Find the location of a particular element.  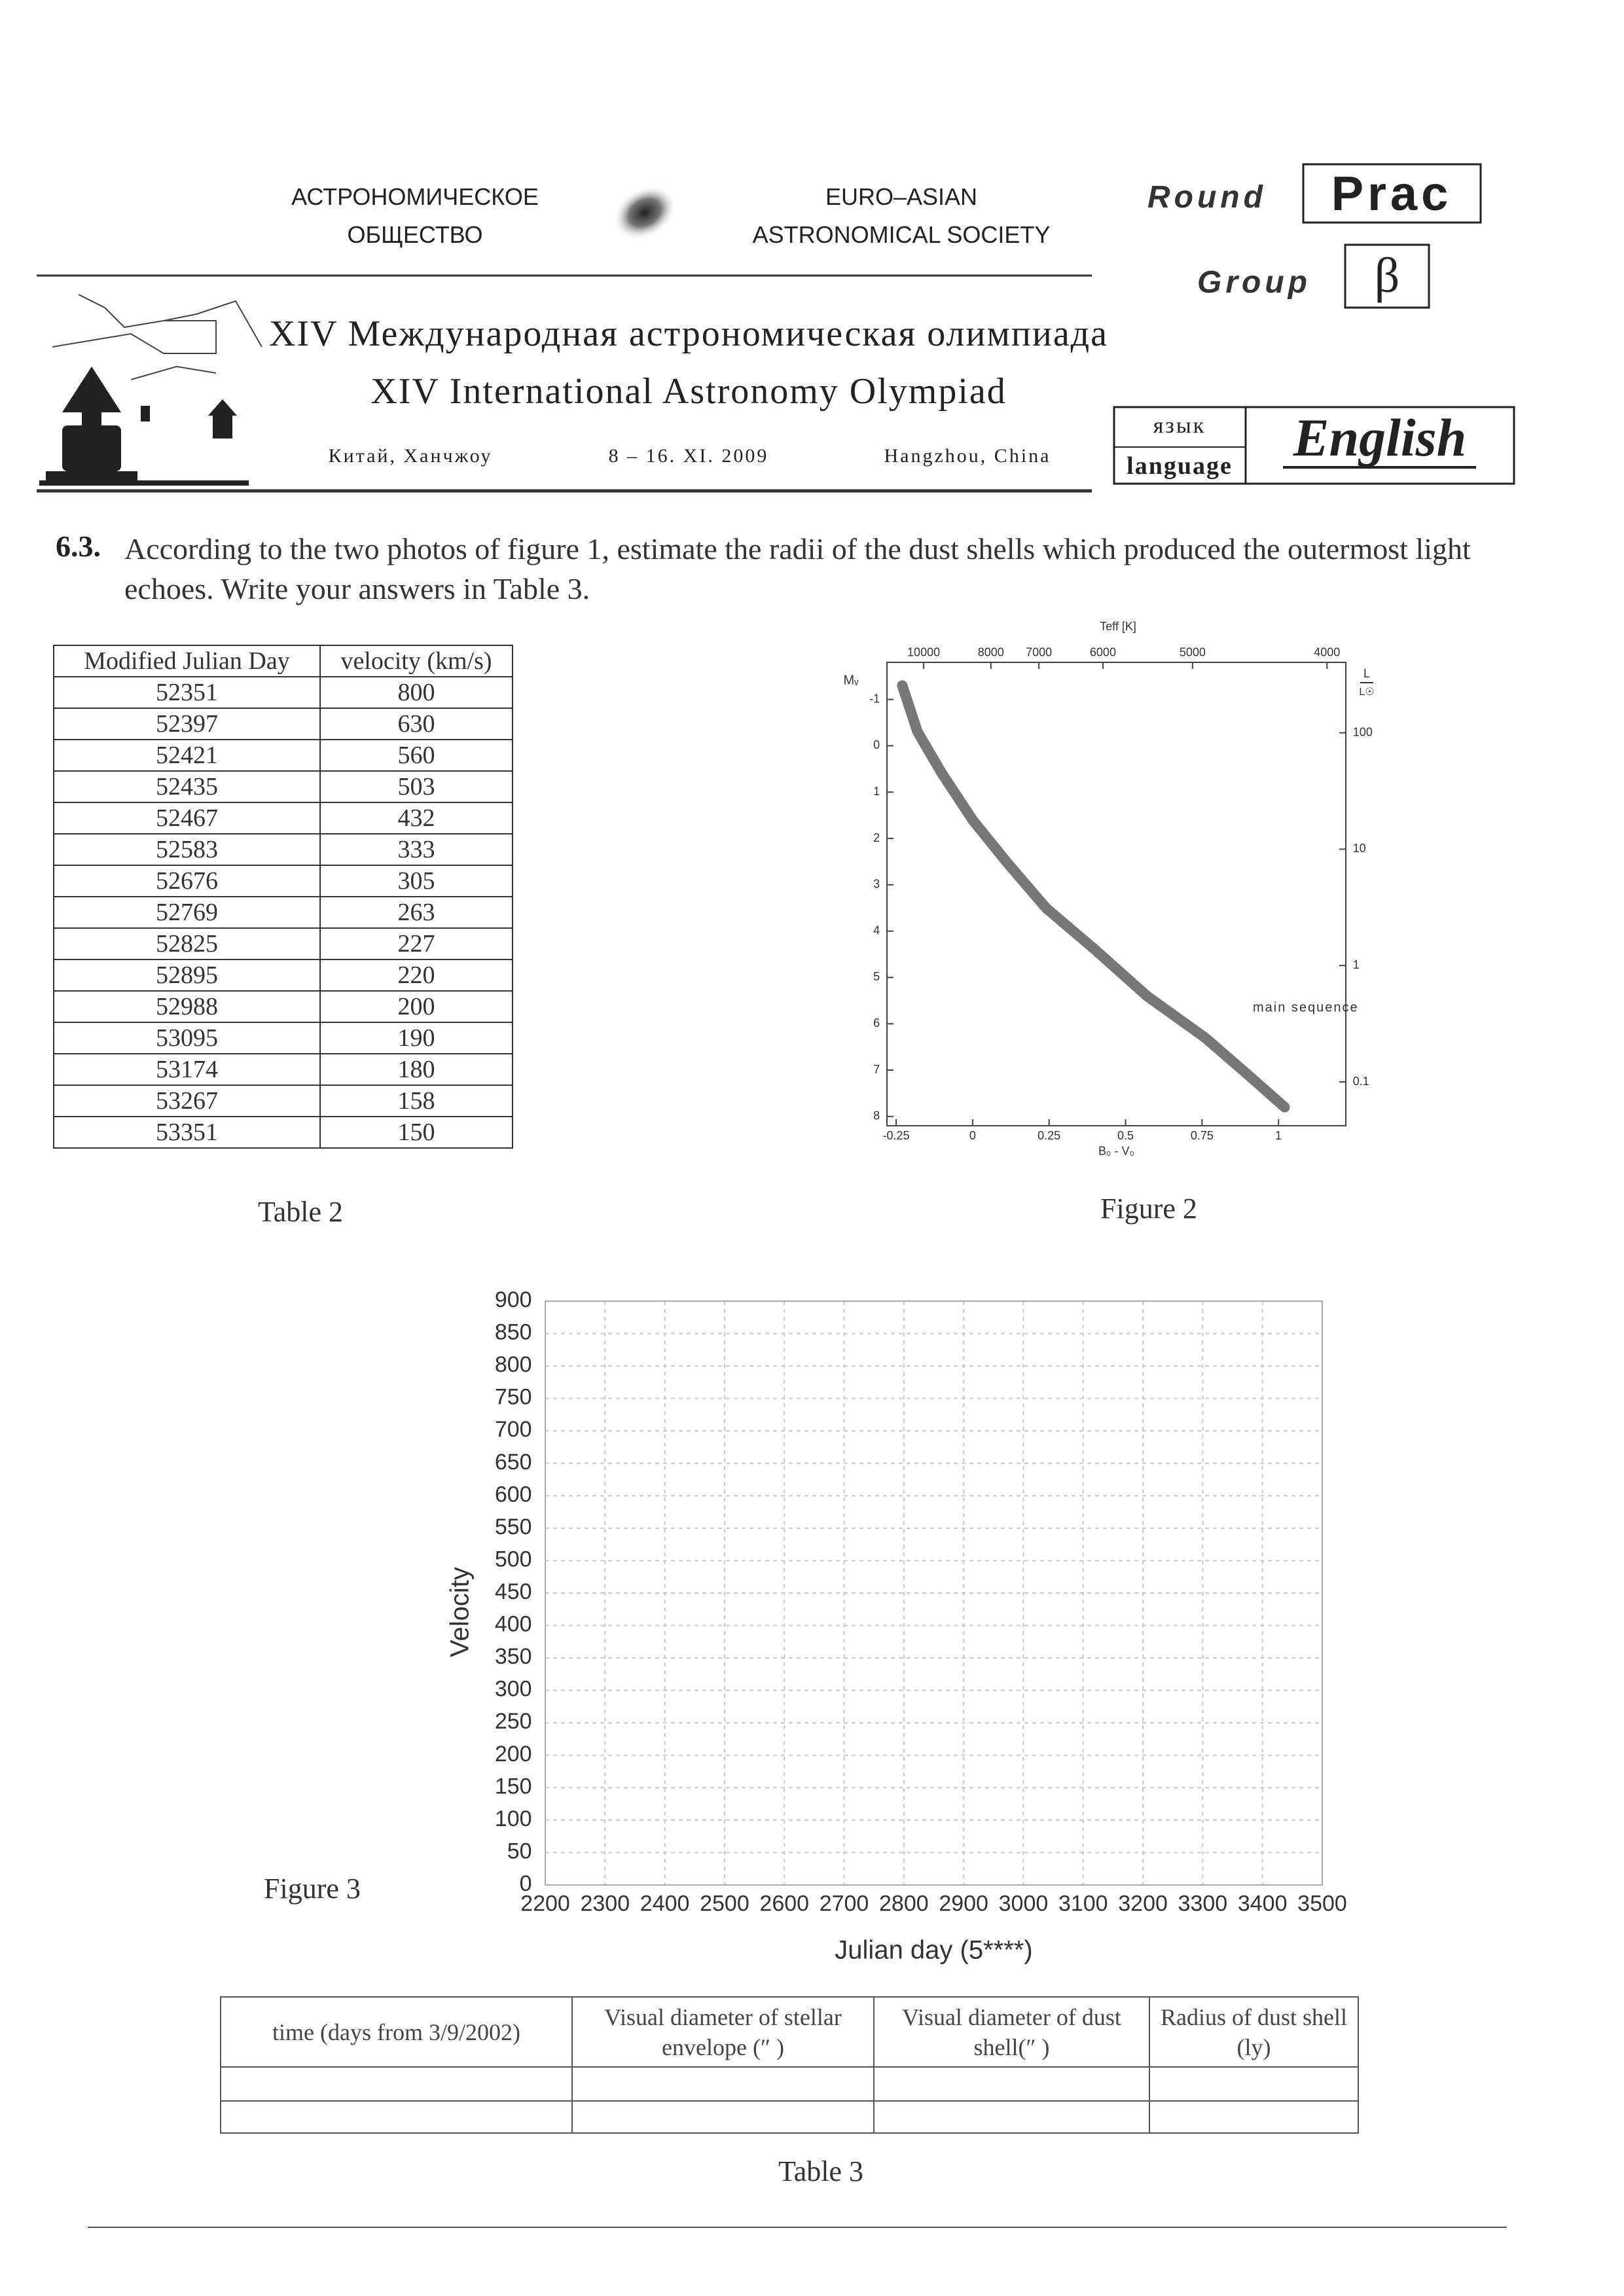

y-tick-label: 600 is located at coordinates (513, 1494).